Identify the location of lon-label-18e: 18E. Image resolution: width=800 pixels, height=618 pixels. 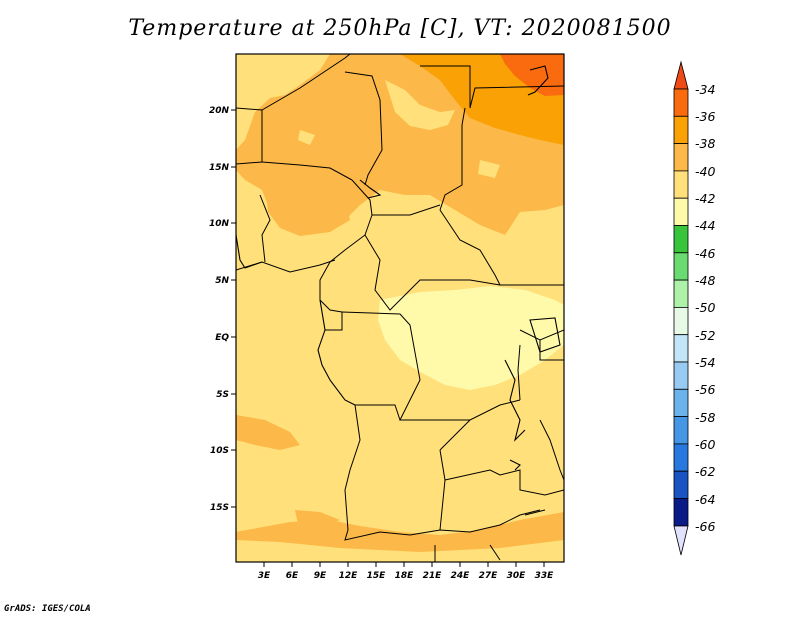
(405, 576).